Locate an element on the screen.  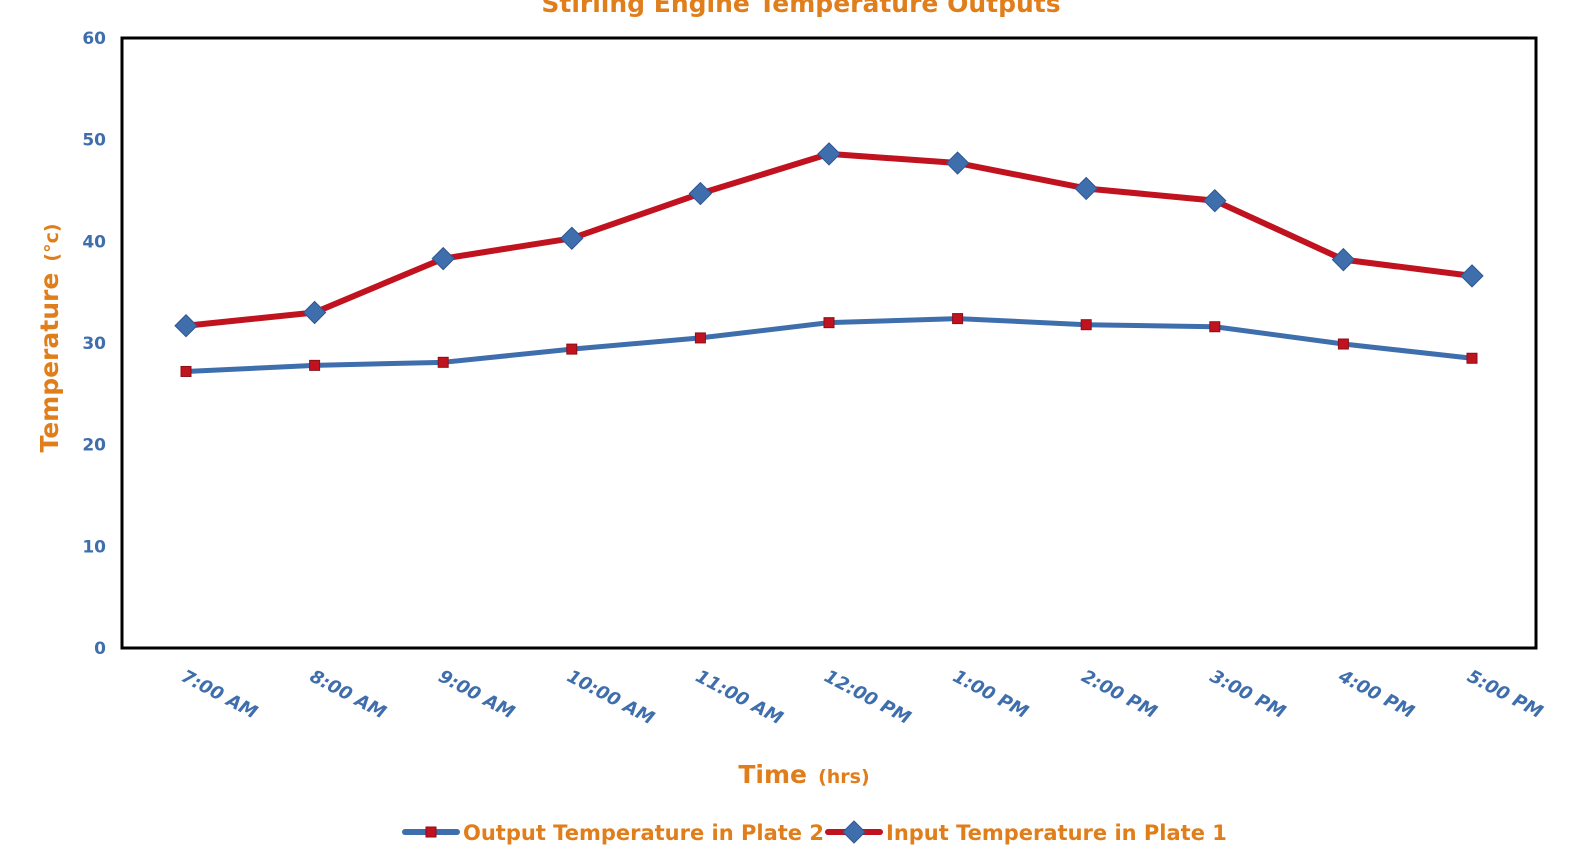
y-axis-label: Temperature is located at coordinates (49, 363).